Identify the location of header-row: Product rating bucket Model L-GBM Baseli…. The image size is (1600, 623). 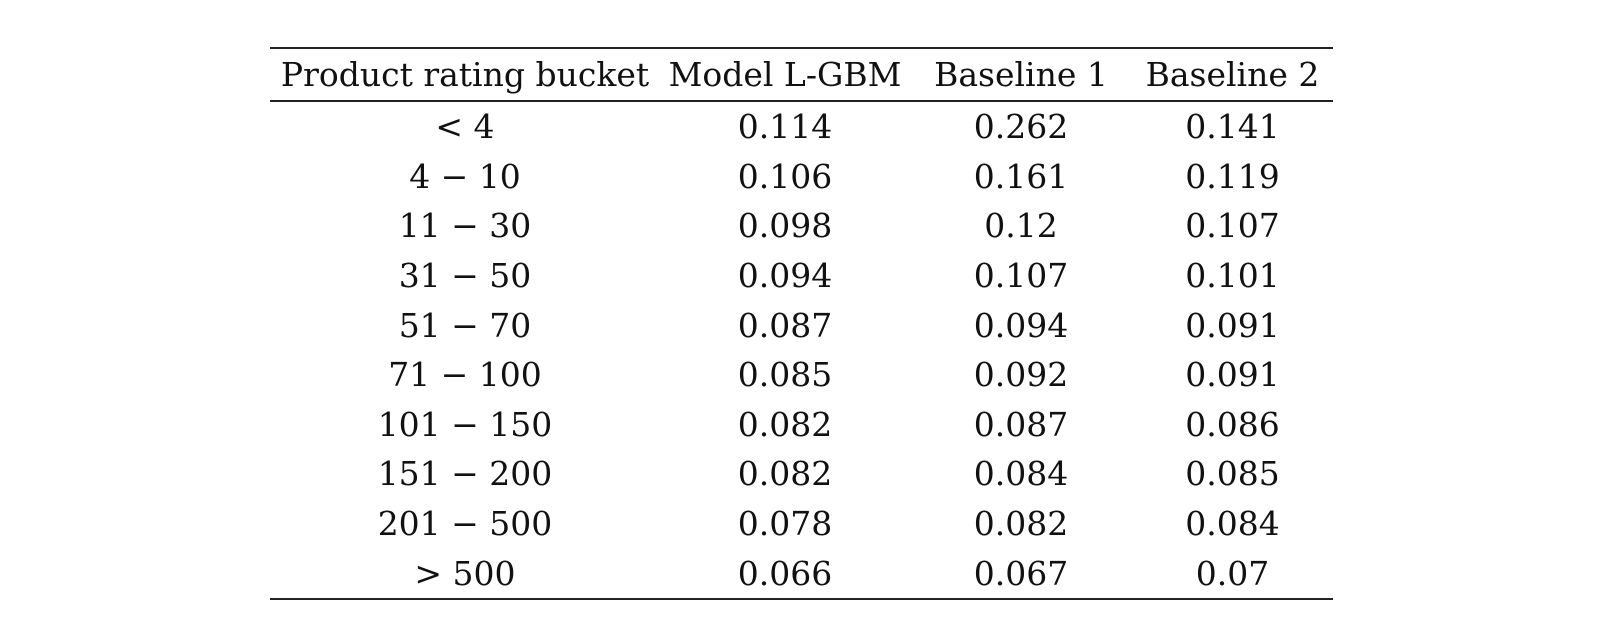
(801, 74).